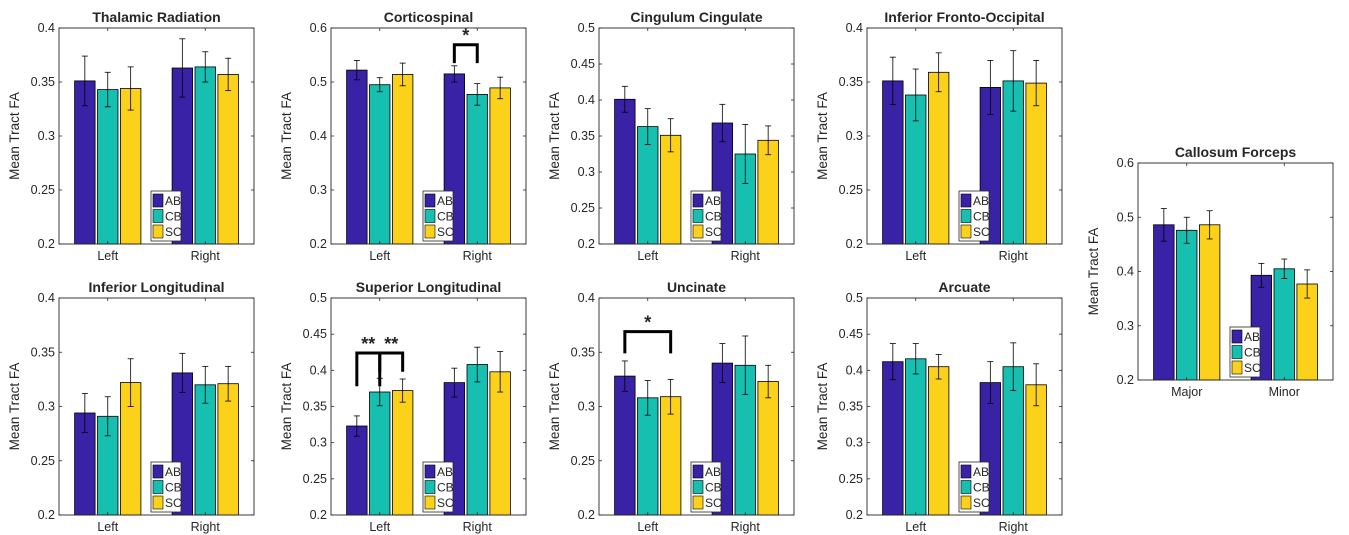 The height and width of the screenshot is (535, 1349). I want to click on y-tick-label: 0.6, so click(318, 28).